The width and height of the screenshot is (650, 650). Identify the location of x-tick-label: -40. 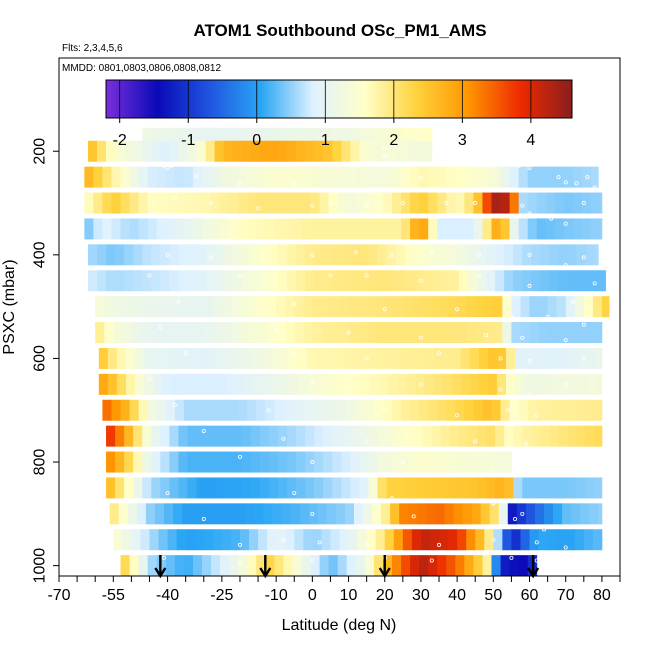
(167, 595).